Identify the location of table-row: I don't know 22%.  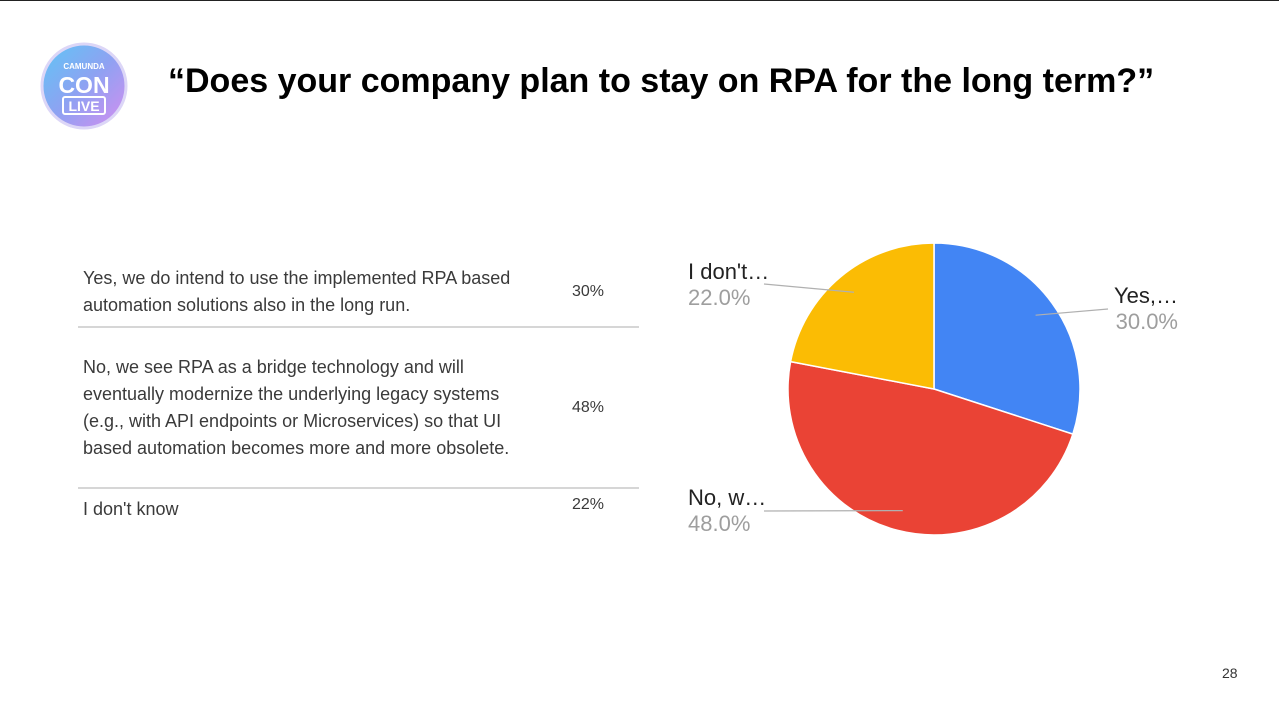
(358, 509).